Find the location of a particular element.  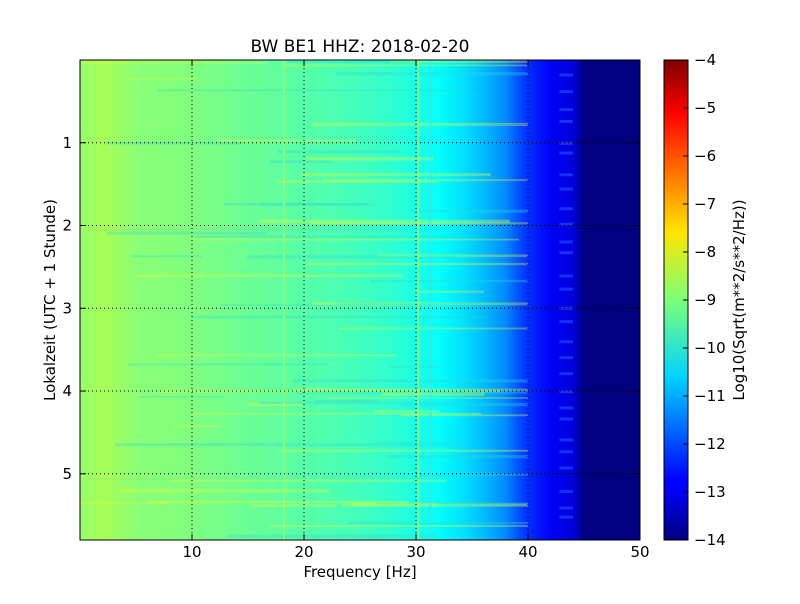

chart-title: BW BE1 HHZ: 2018-02-20 is located at coordinates (359, 47).